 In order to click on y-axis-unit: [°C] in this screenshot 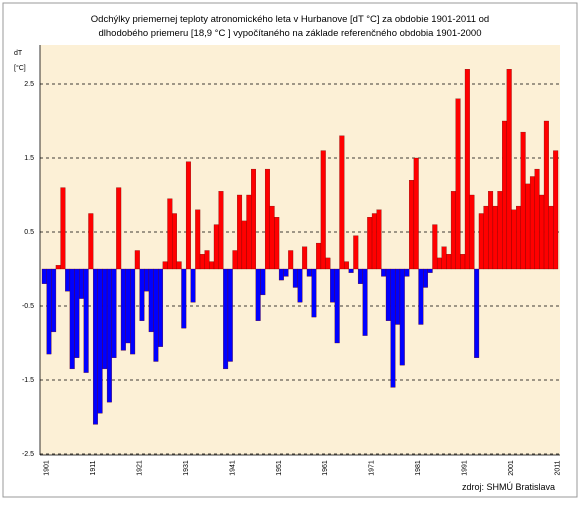, I will do `click(20, 68)`.